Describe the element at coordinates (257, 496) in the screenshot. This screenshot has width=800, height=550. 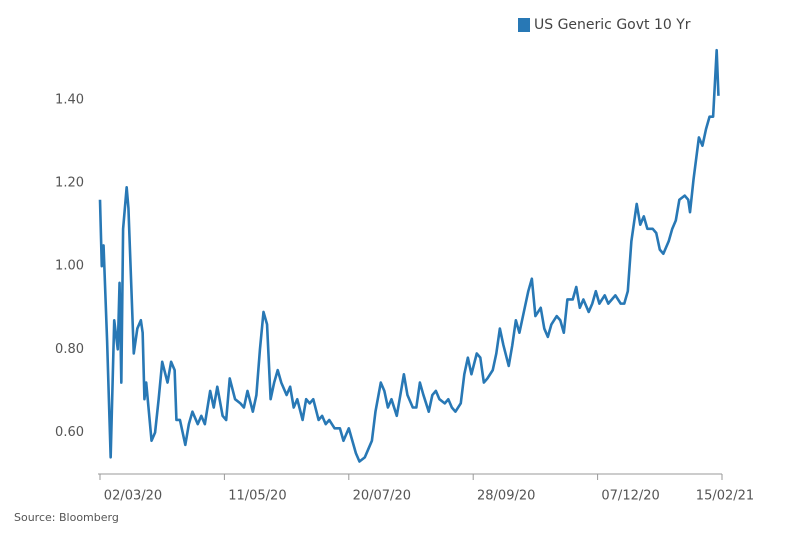
I see `x-tick-label: 11/05/20` at that location.